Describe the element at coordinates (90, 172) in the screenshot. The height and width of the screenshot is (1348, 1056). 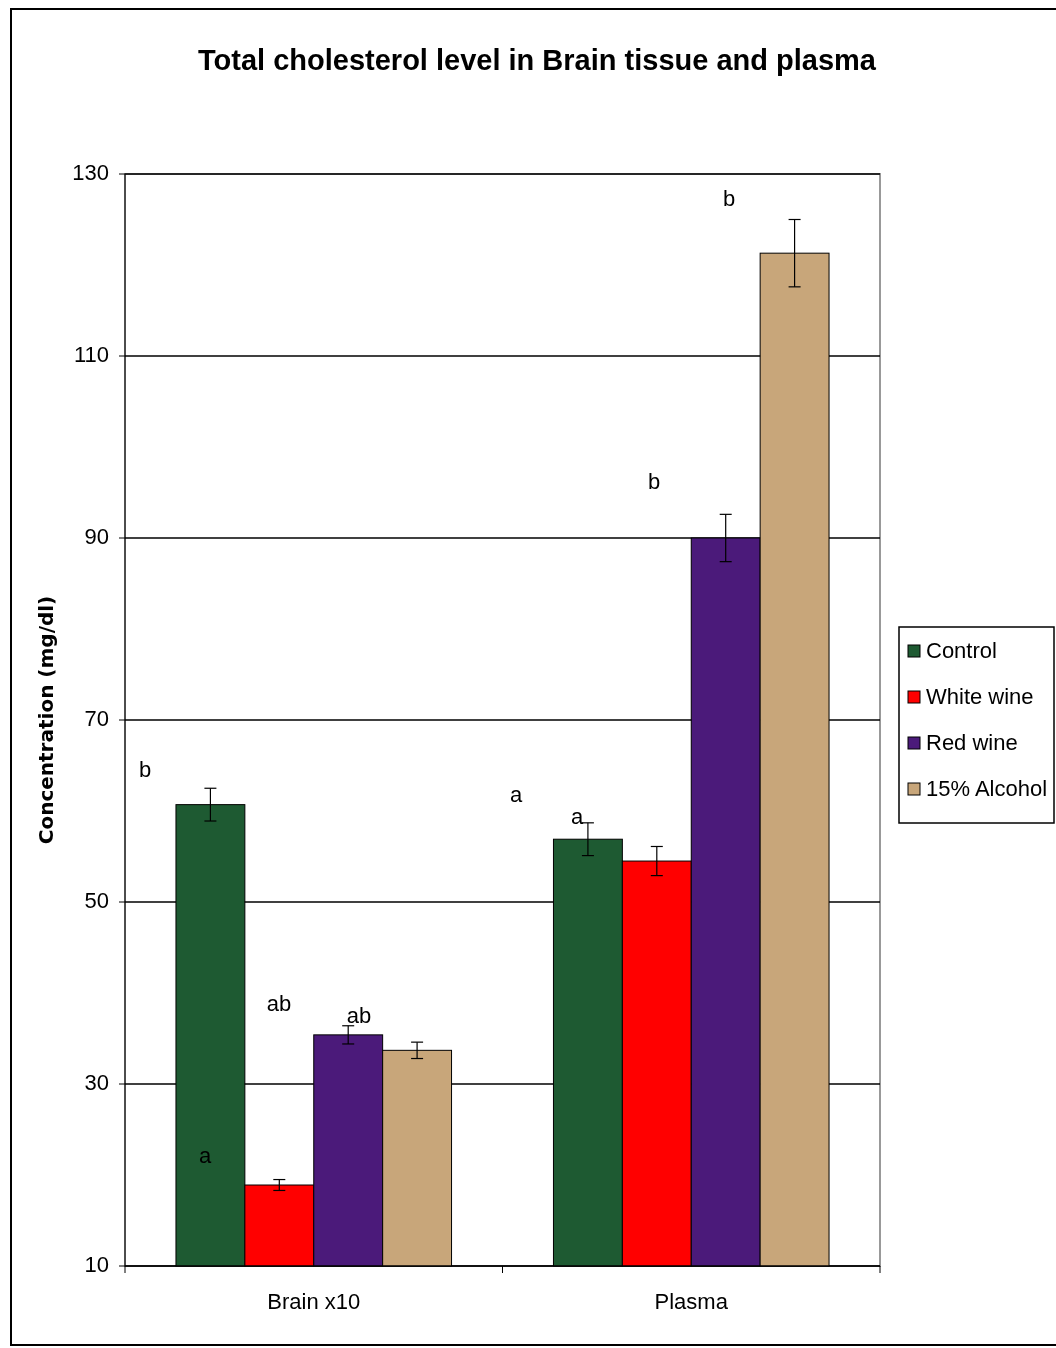
I see `y-tick-label: 130` at that location.